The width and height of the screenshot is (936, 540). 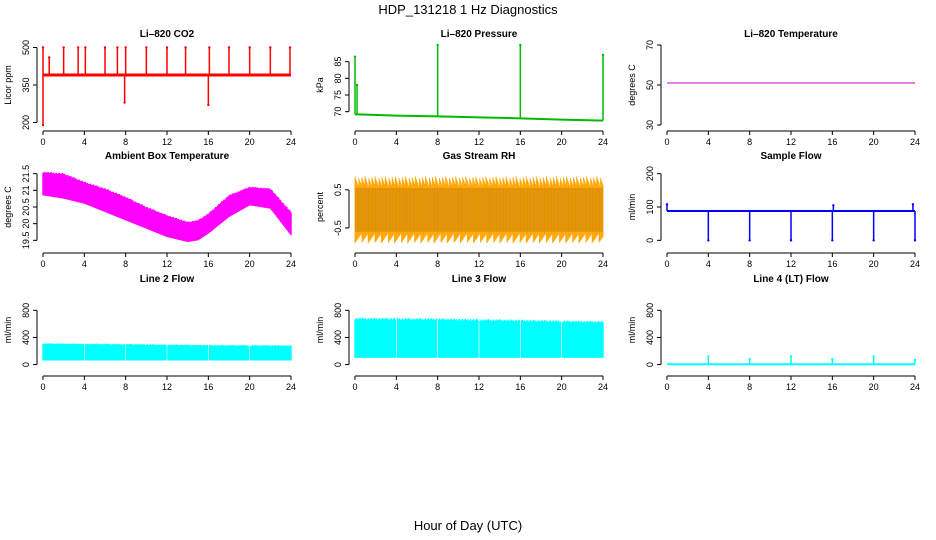 What do you see at coordinates (8, 85) in the screenshot?
I see `y-axis-label: Licor ppm` at bounding box center [8, 85].